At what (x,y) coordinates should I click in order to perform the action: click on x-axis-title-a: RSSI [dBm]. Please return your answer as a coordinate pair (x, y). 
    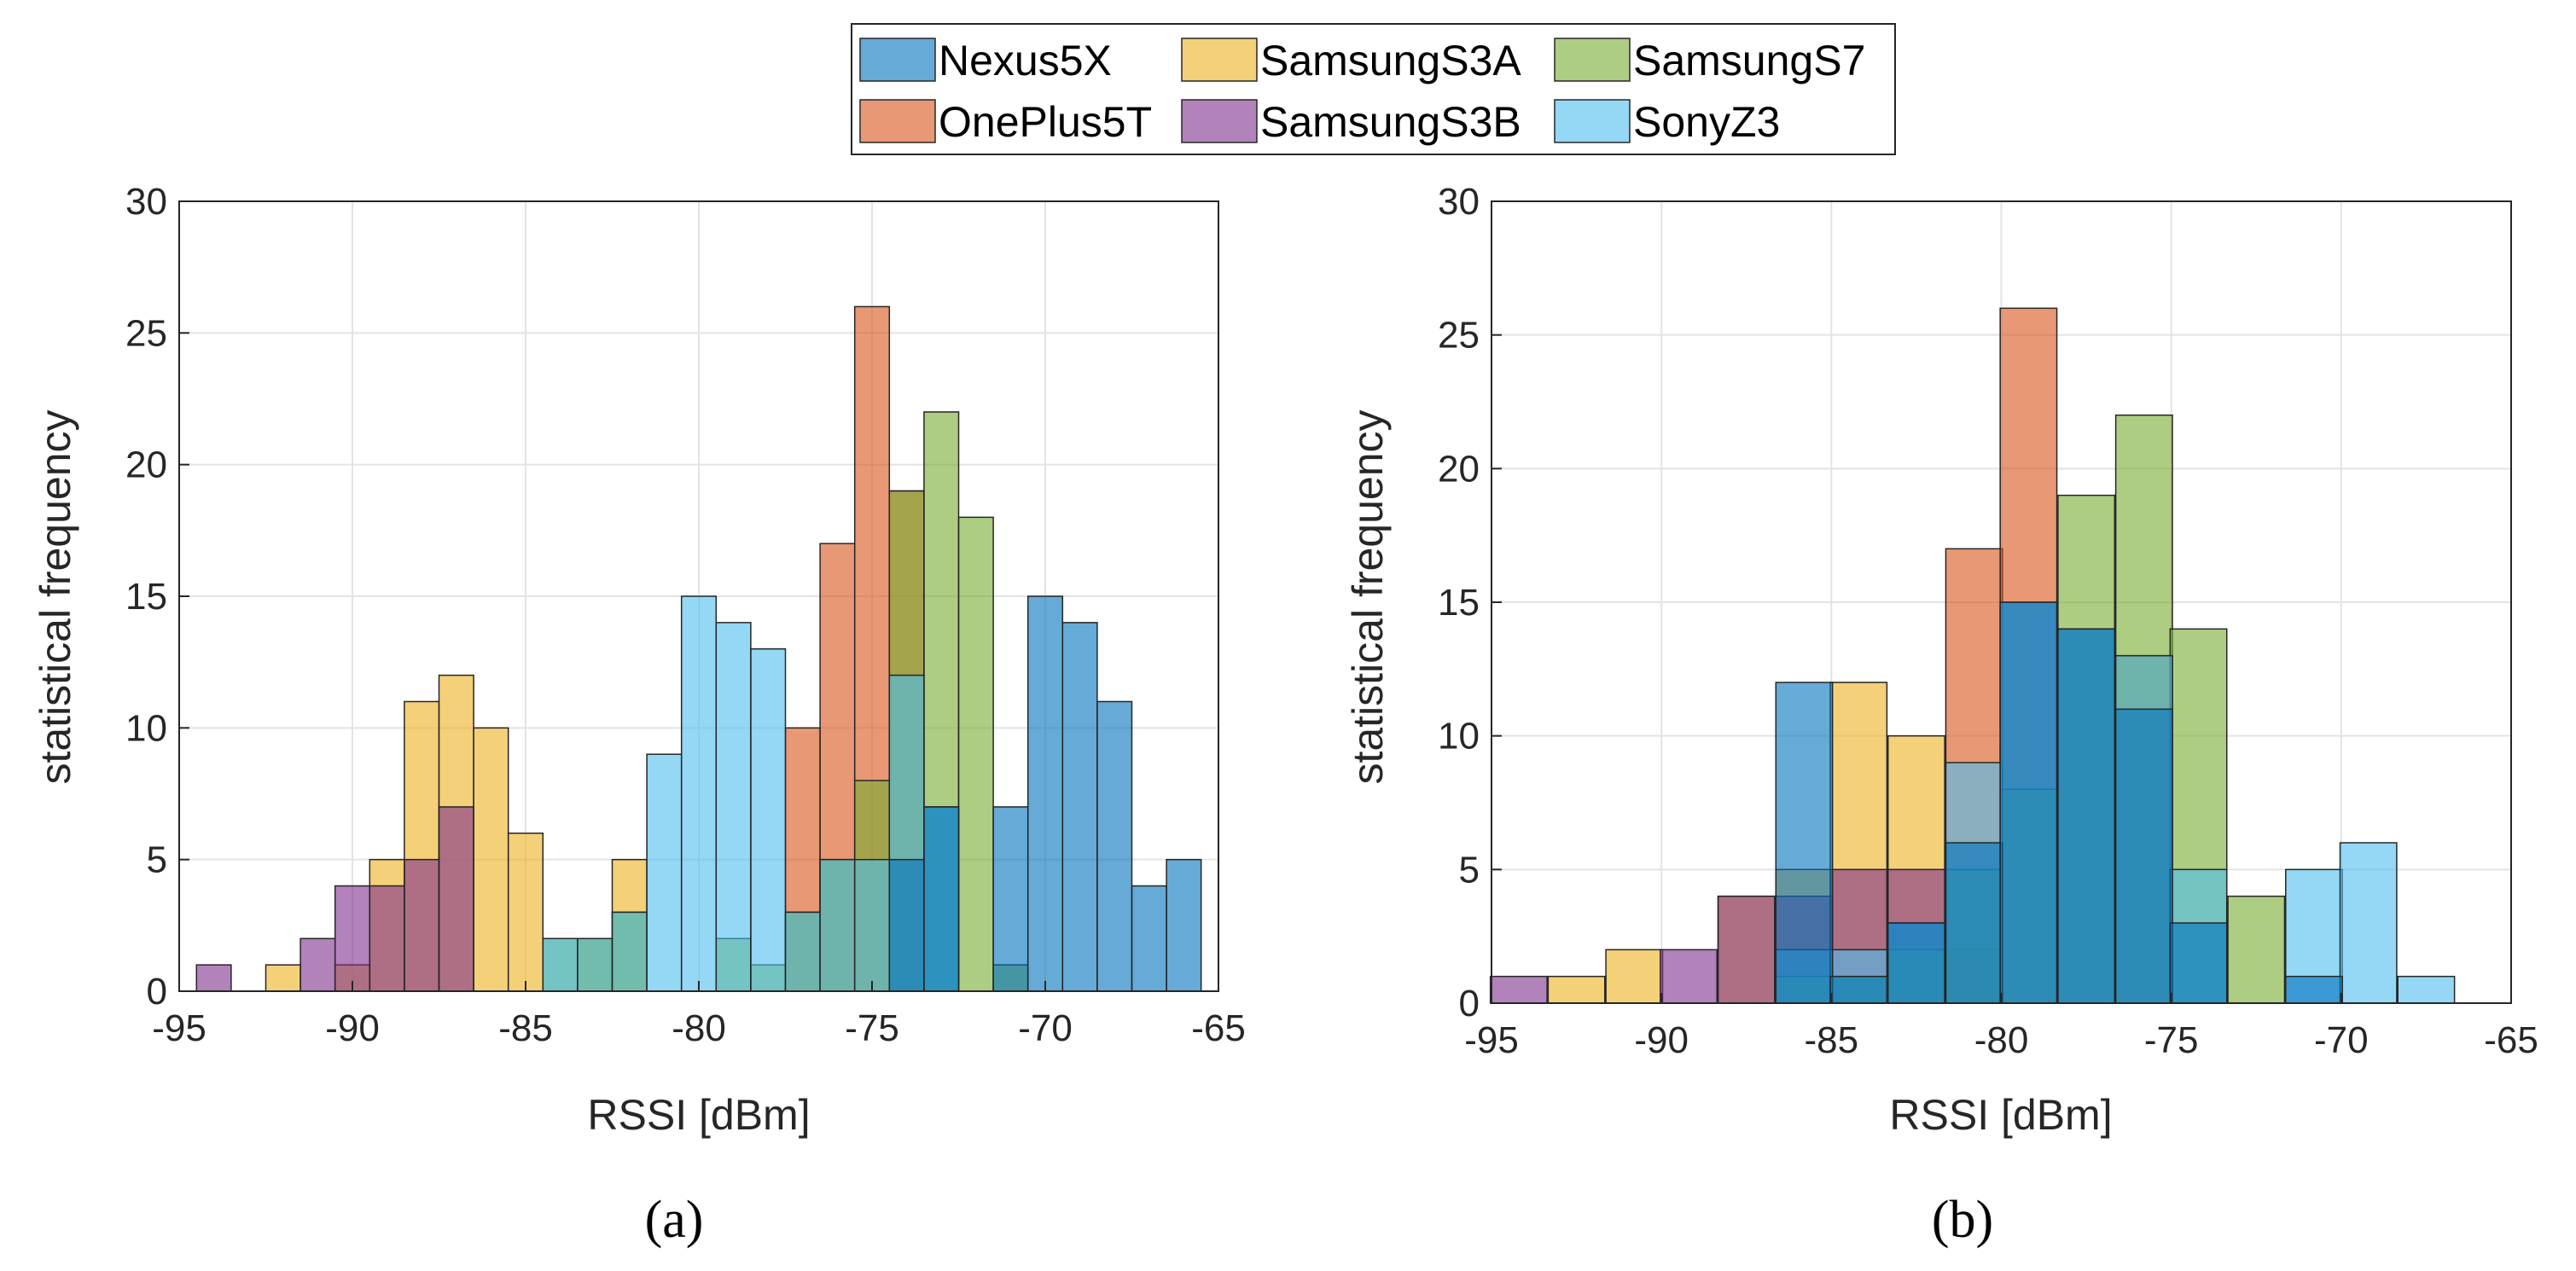
    Looking at the image, I should click on (699, 1115).